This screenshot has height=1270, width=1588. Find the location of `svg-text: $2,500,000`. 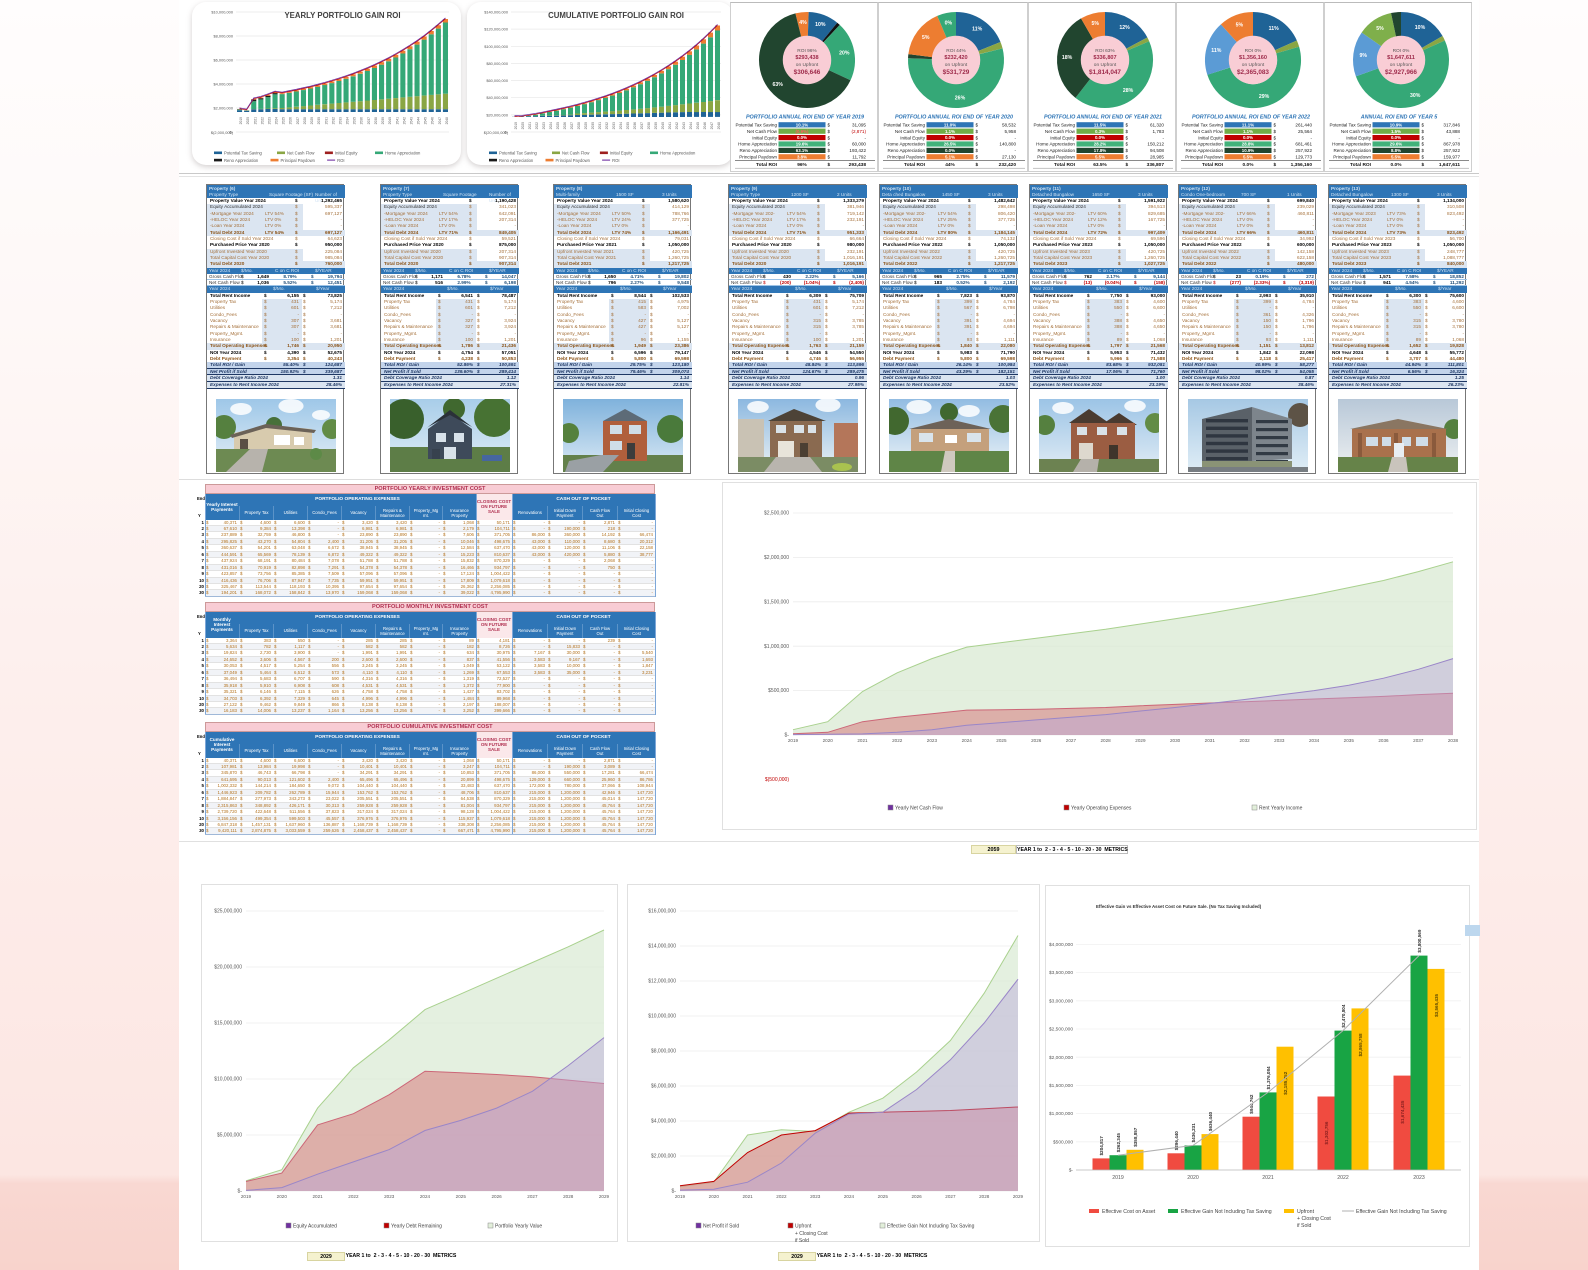

svg-text: $2,500,000 is located at coordinates (776, 514).